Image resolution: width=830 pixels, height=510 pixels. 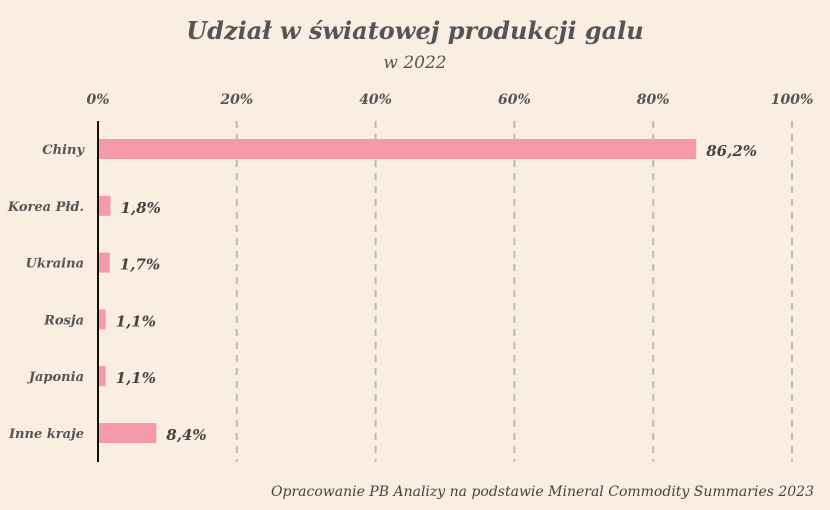 I want to click on category-label: Ukraina, so click(x=55, y=264).